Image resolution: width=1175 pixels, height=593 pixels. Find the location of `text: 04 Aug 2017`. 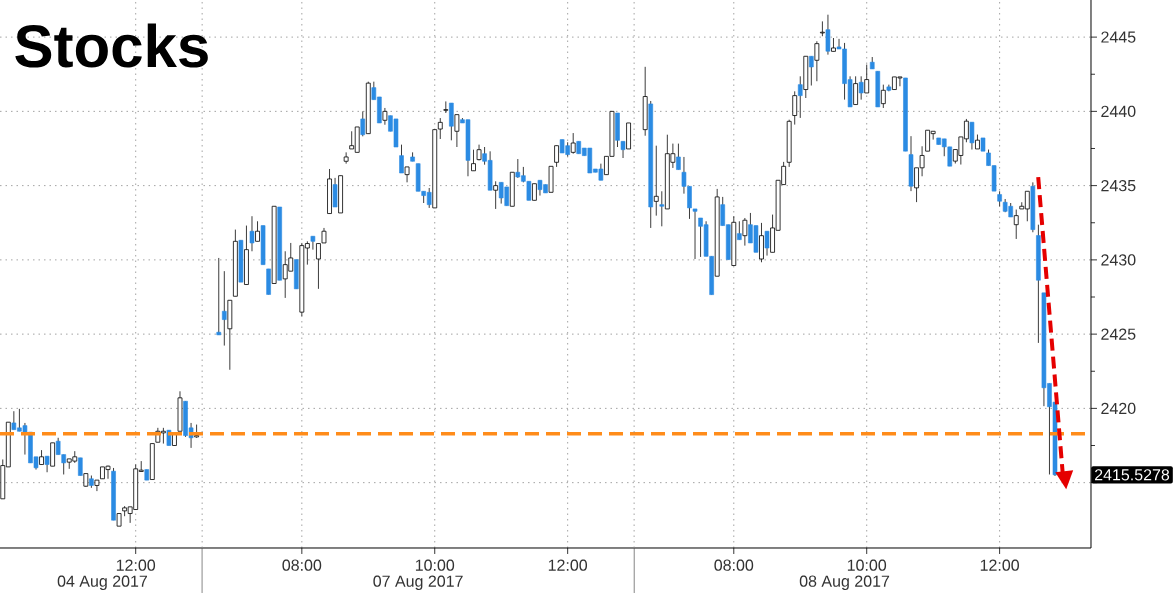

text: 04 Aug 2017 is located at coordinates (102, 583).